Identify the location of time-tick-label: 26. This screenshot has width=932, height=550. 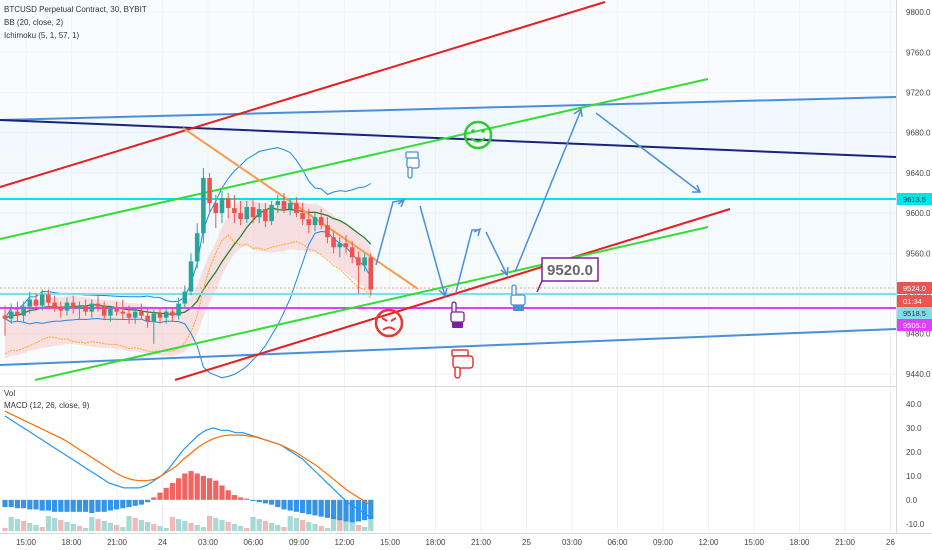
(890, 542).